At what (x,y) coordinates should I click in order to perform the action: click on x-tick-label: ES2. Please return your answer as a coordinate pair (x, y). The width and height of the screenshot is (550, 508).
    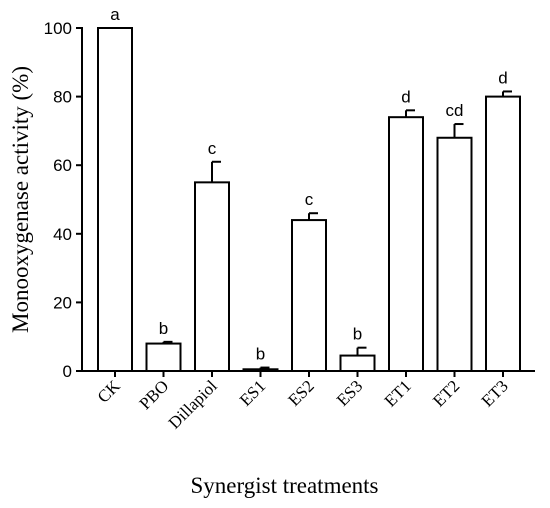
    Looking at the image, I should click on (300, 392).